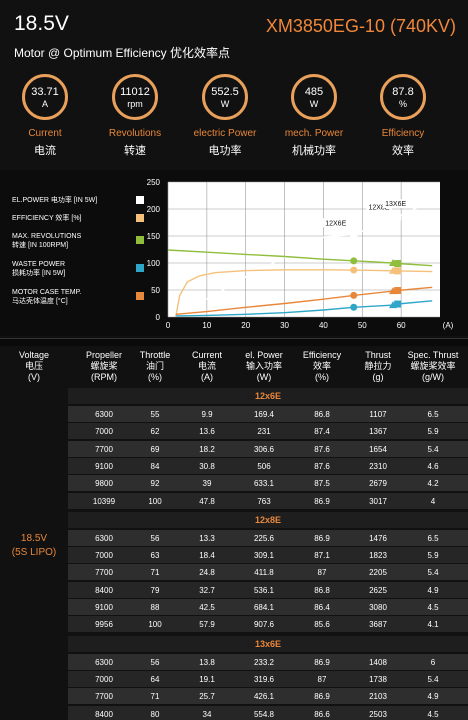 The height and width of the screenshot is (720, 468). I want to click on table-cell: 411.8, so click(264, 573).